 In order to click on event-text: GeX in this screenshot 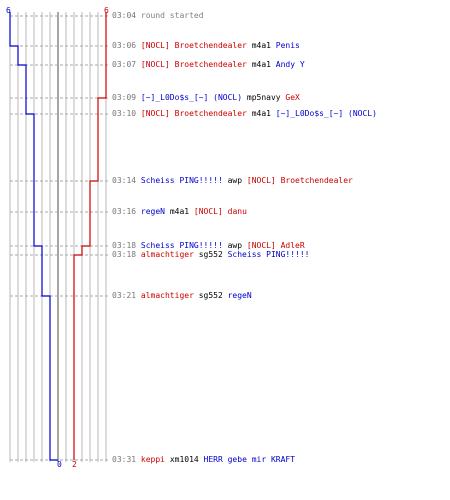, I will do `click(292, 97)`.